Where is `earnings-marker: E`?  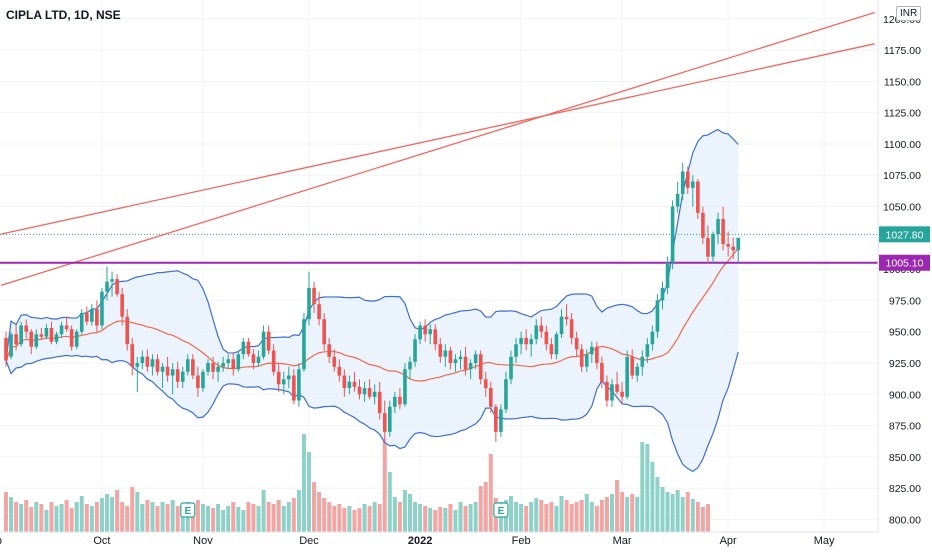 earnings-marker: E is located at coordinates (188, 510).